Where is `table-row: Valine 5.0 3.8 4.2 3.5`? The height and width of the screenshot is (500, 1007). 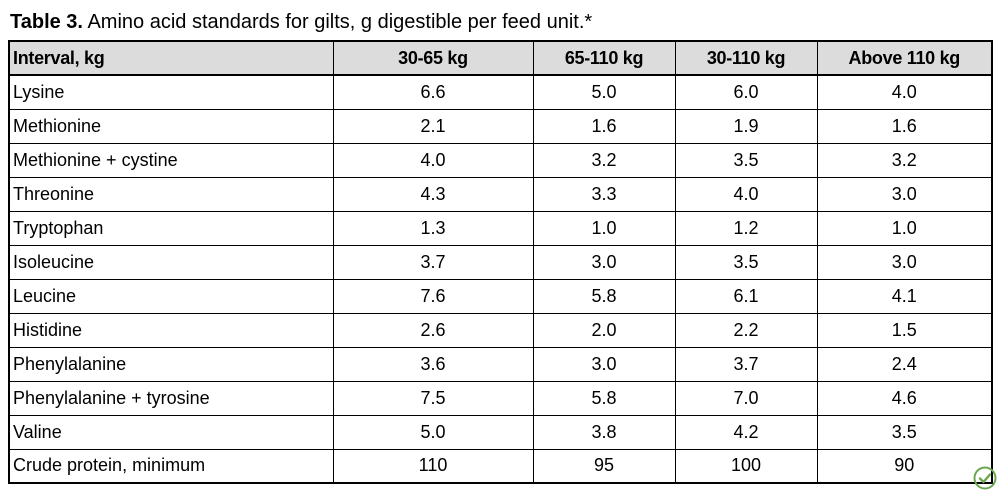
table-row: Valine 5.0 3.8 4.2 3.5 is located at coordinates (500, 432).